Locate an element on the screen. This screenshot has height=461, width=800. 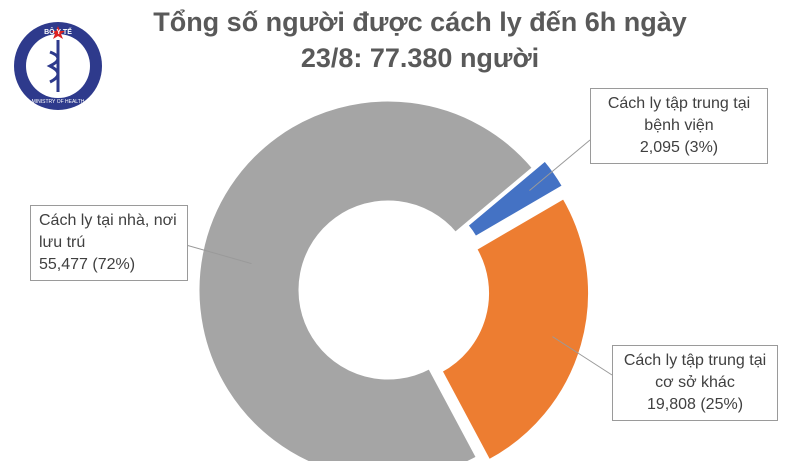
callout: Cách ly tại nhà, nơi lưu trú 55,477 (72%) is located at coordinates (109, 243).